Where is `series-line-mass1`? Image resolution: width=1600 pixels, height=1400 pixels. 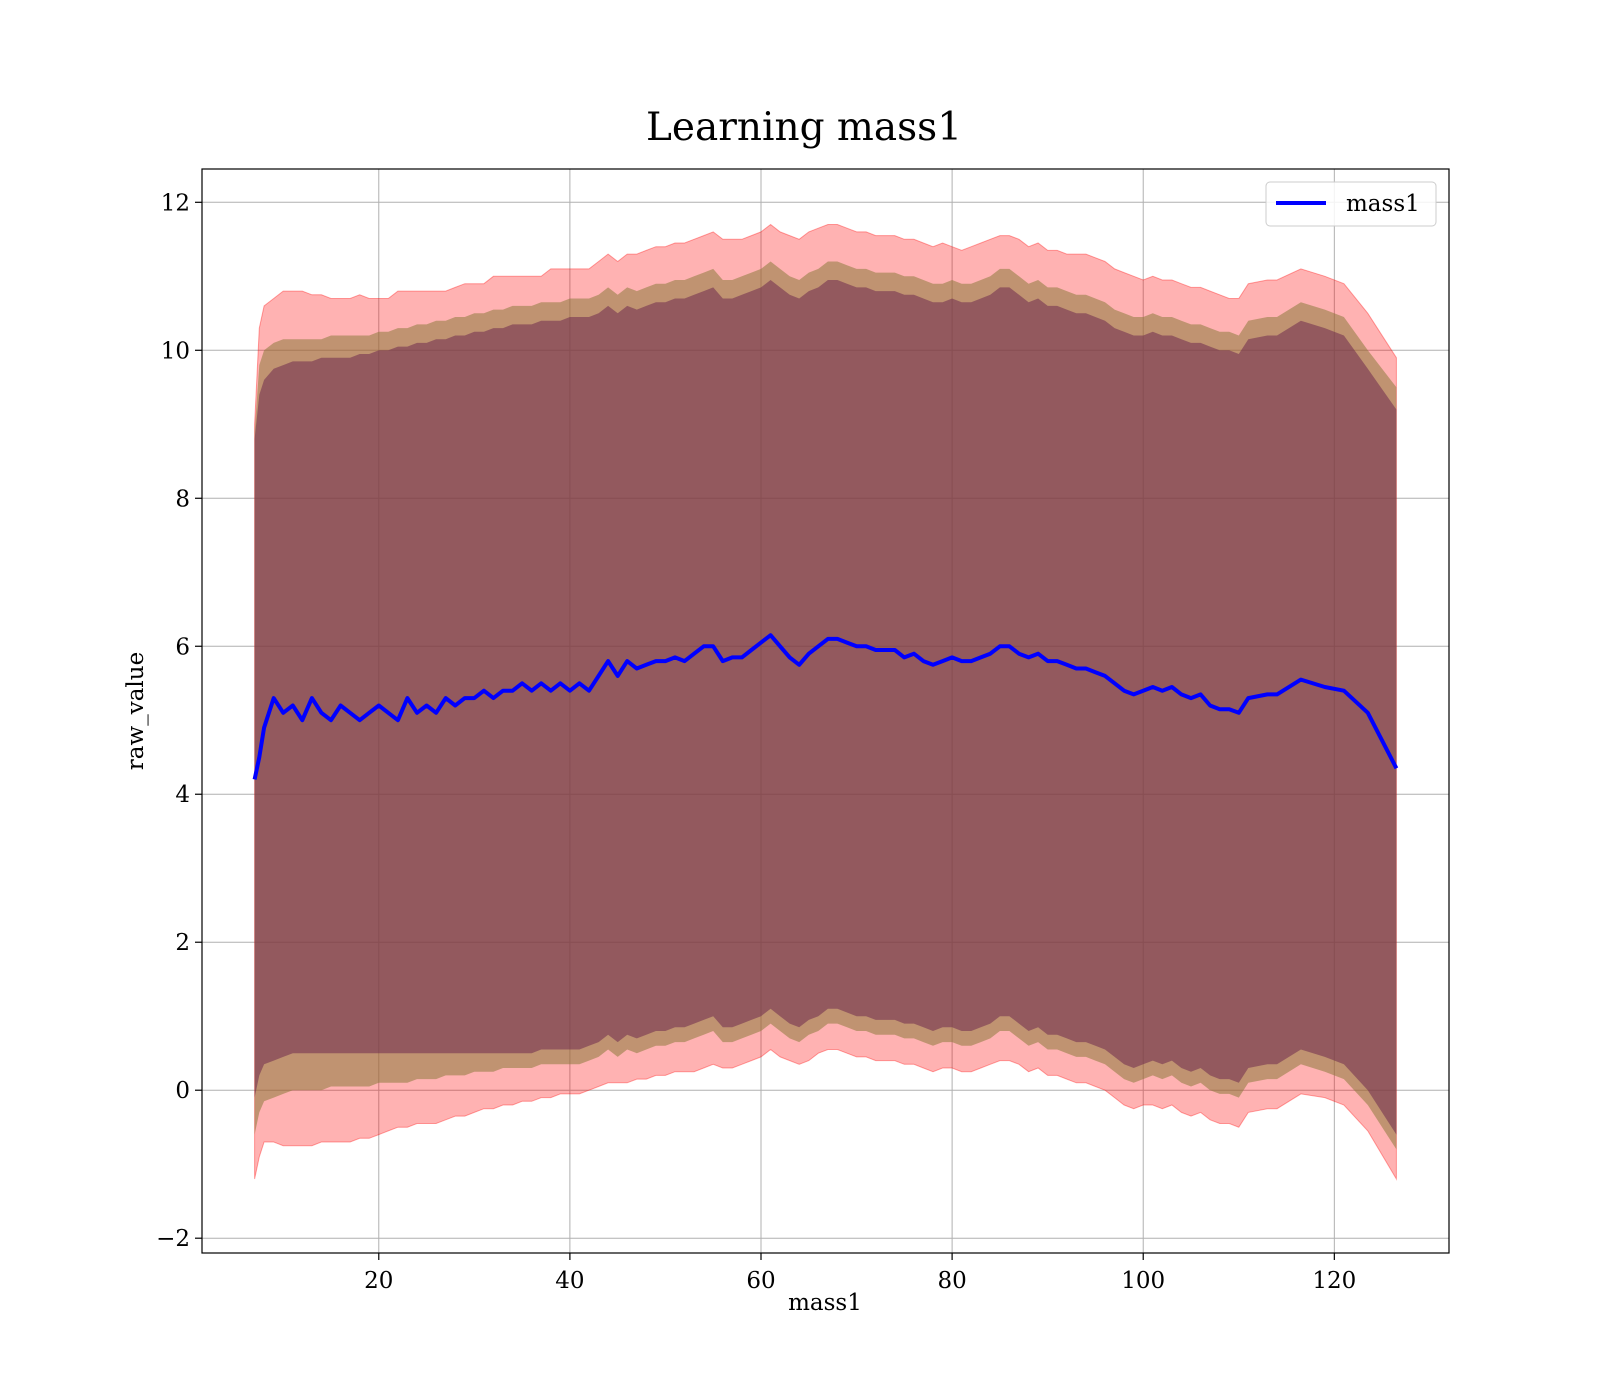
series-line-mass1 is located at coordinates (825, 706).